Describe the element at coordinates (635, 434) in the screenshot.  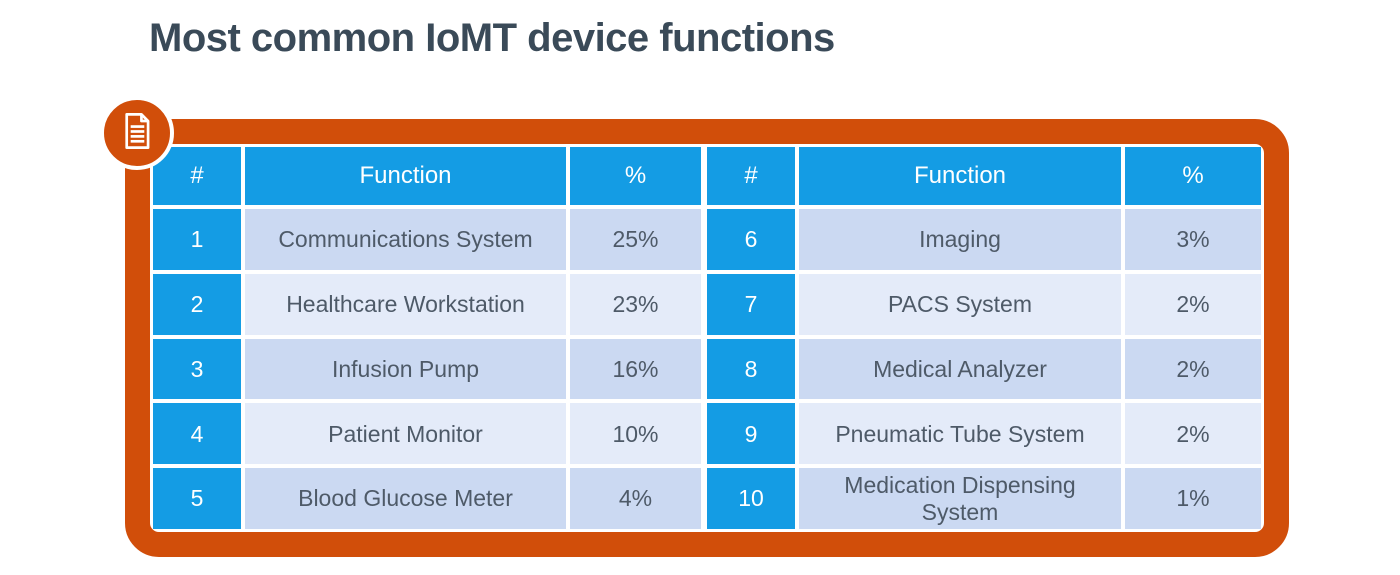
I see `percent-cell: 10%` at that location.